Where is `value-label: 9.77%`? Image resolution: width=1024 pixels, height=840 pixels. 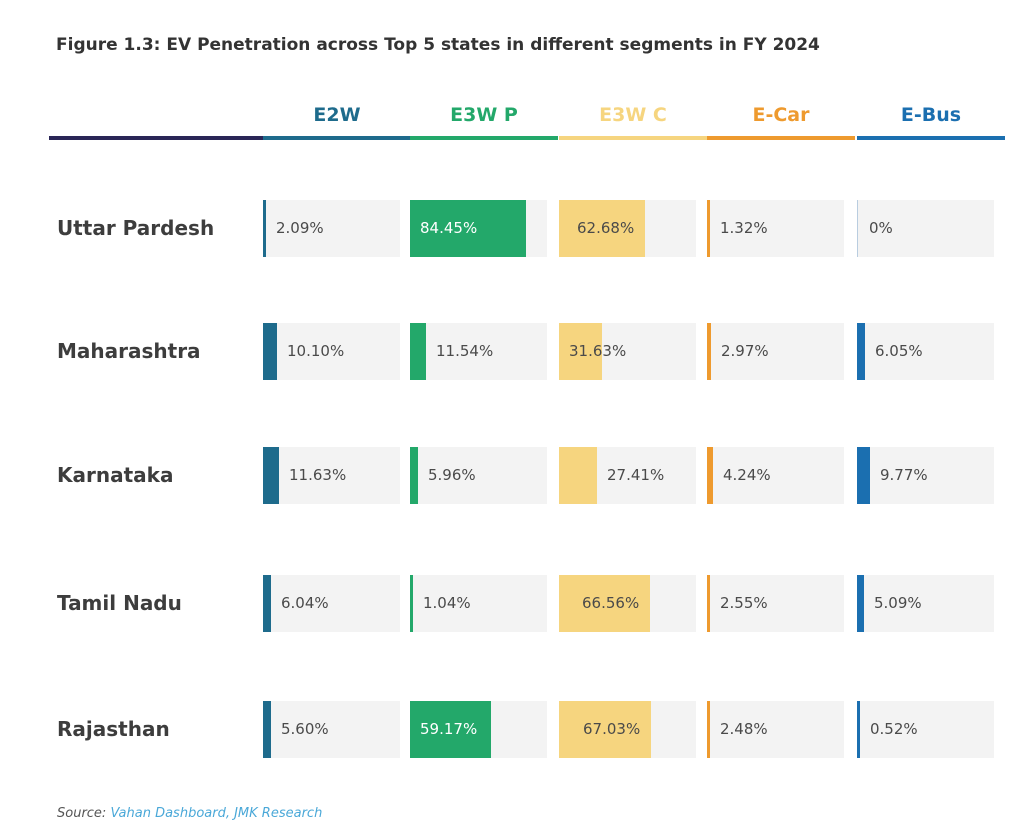
value-label: 9.77% is located at coordinates (904, 475).